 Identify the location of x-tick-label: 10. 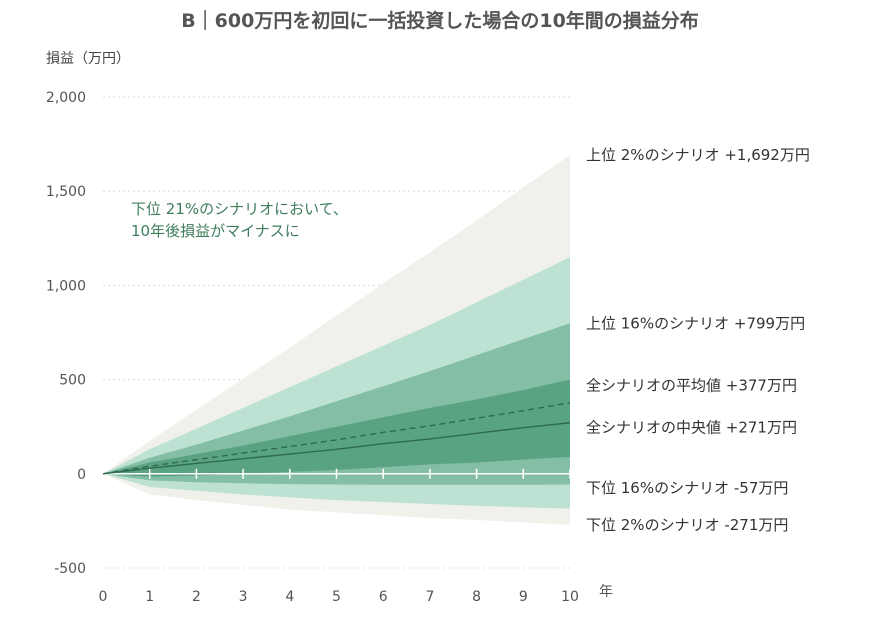
(570, 597).